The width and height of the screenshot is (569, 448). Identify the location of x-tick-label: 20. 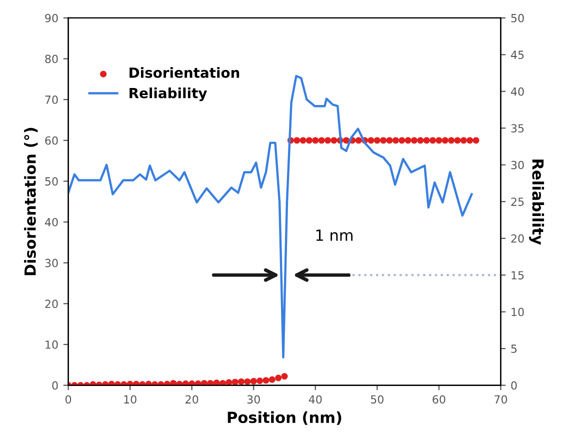
(192, 399).